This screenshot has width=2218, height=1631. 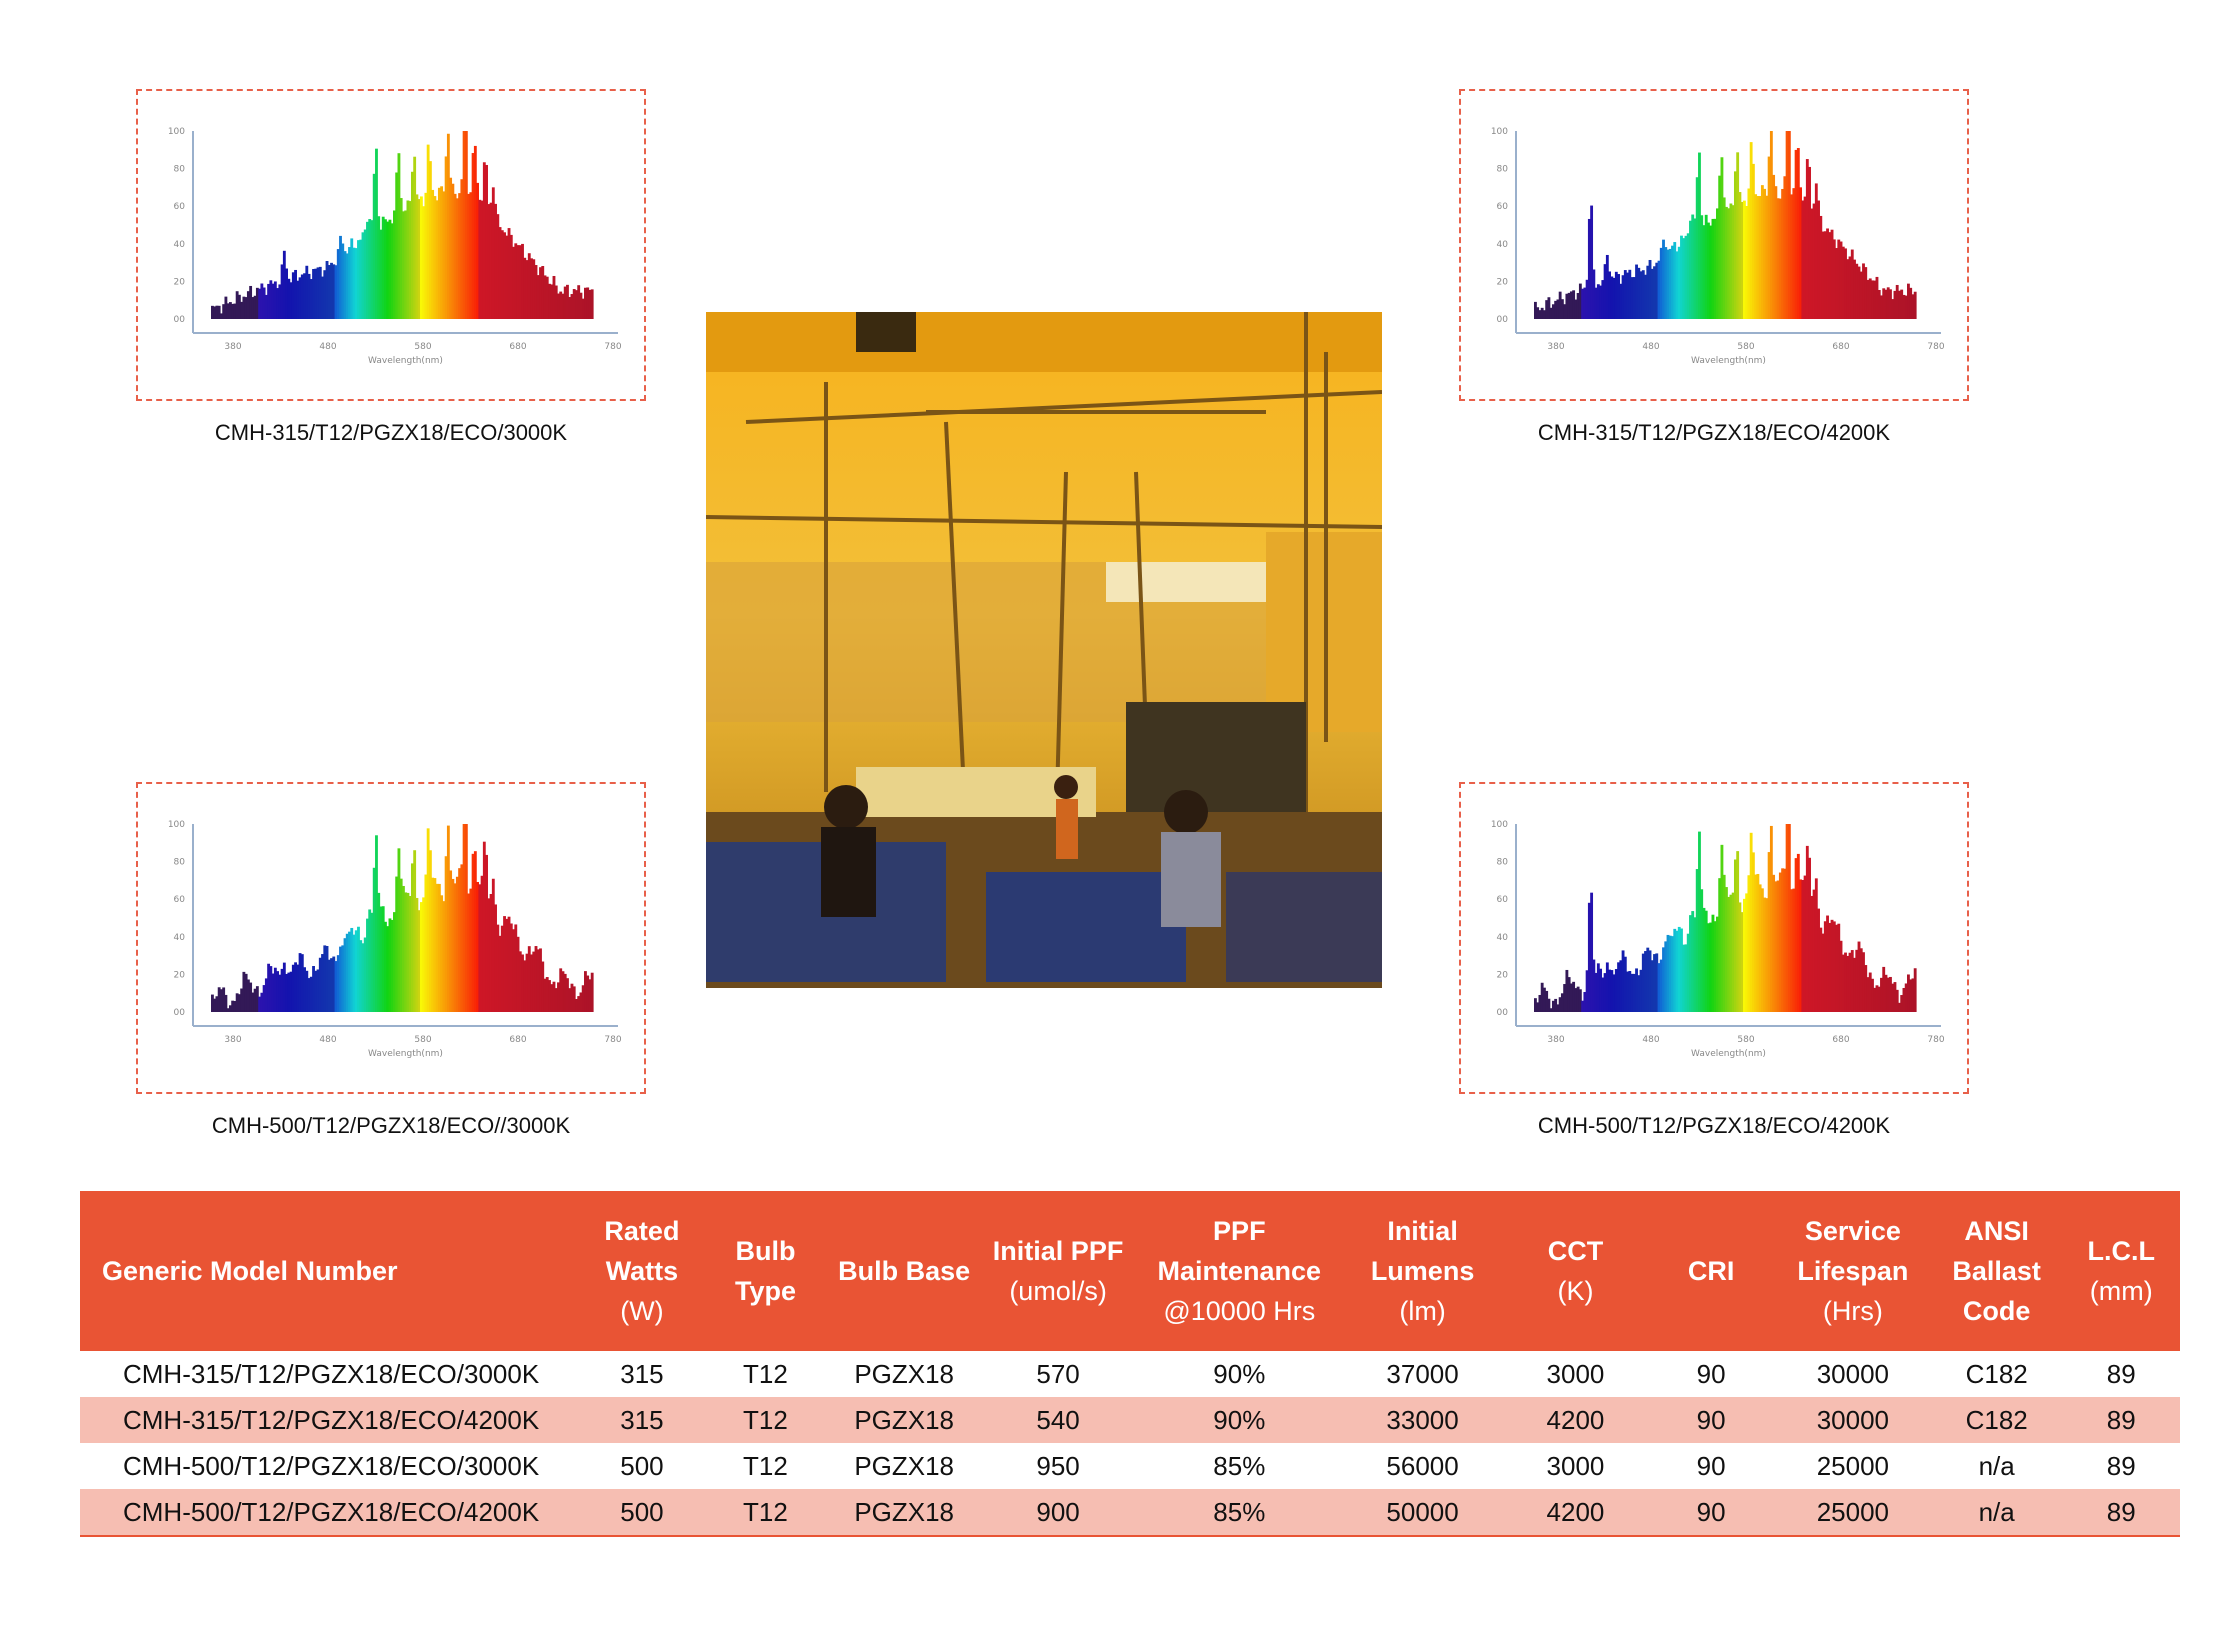 What do you see at coordinates (1422, 1311) in the screenshot?
I see `header-unit: (lm)` at bounding box center [1422, 1311].